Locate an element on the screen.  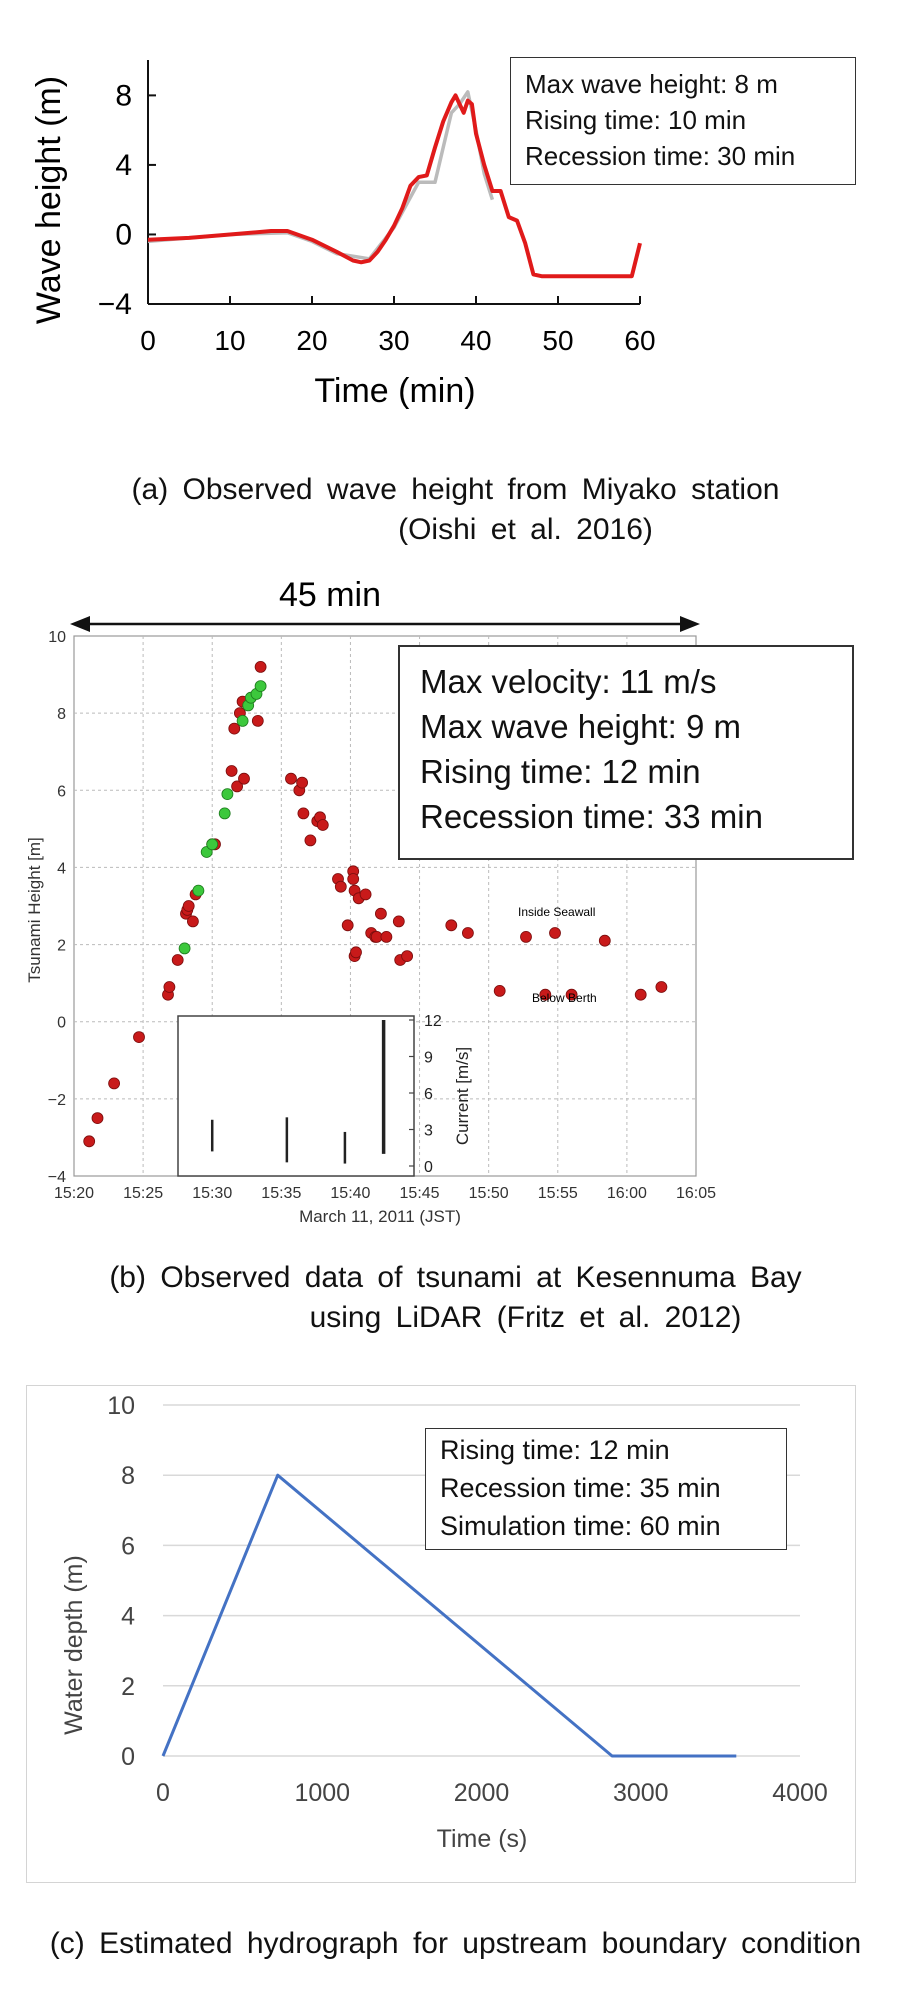
chart-c-y-tick-label: 4 is located at coordinates (128, 1617).